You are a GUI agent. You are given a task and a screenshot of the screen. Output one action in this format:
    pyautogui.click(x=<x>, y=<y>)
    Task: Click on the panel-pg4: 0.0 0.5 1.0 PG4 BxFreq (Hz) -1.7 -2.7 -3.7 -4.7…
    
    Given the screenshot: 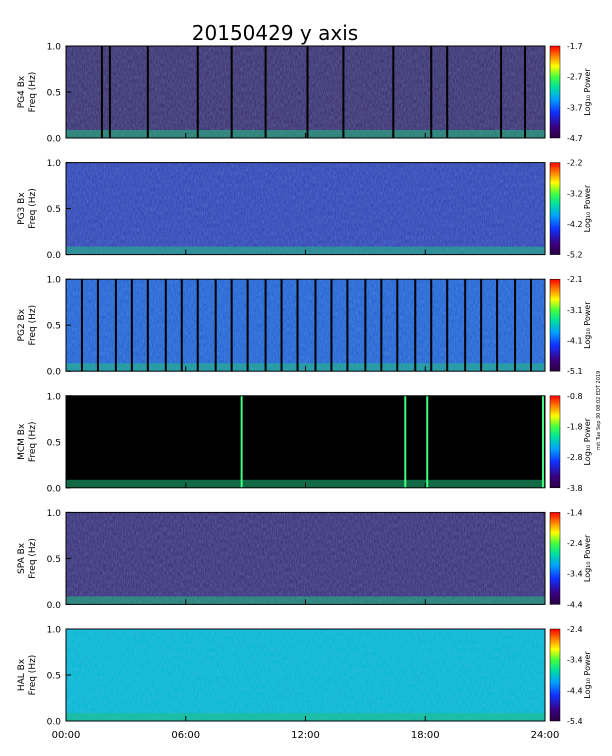 What is the action you would take?
    pyautogui.click(x=304, y=93)
    